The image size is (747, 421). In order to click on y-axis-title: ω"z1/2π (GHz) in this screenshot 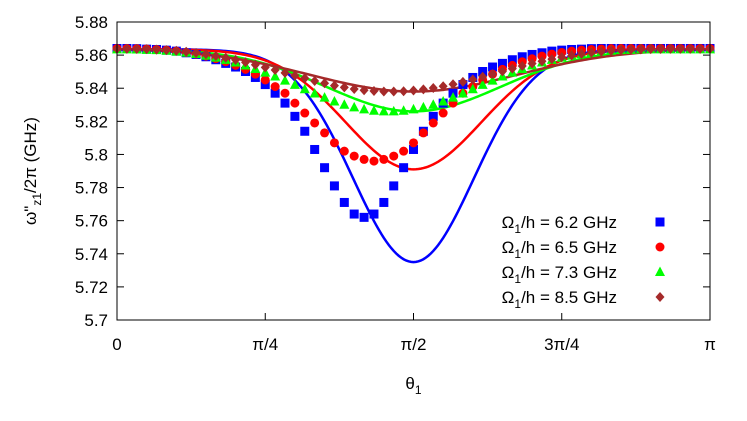, I will do `click(32, 171)`.